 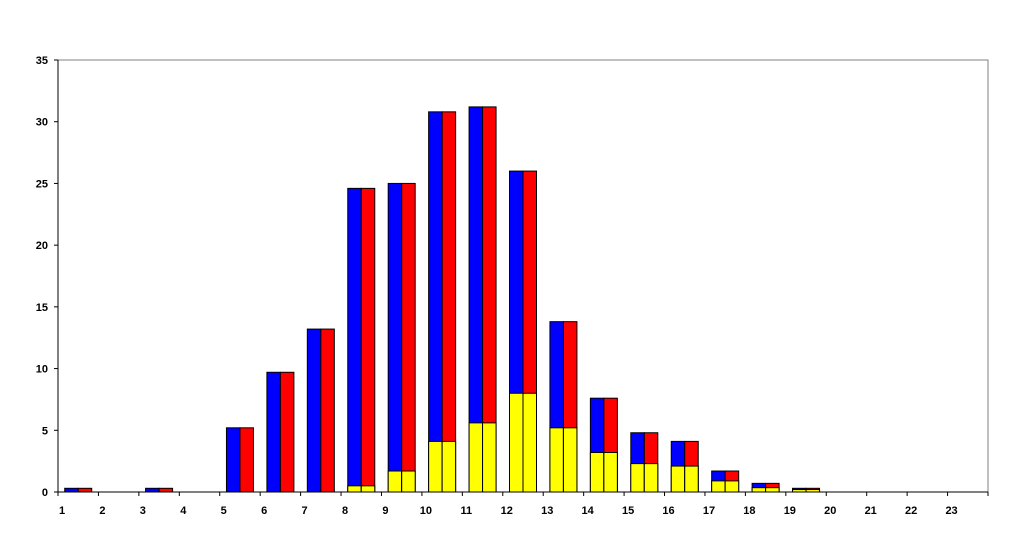 I want to click on x-tick-label: 16, so click(x=668, y=511).